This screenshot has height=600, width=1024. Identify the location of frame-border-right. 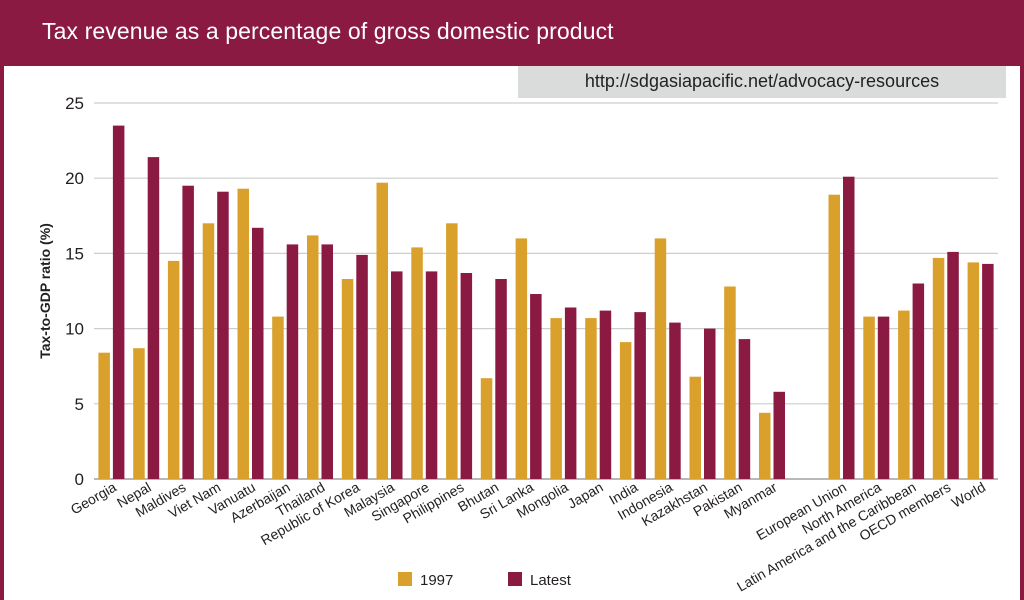
(1022, 300).